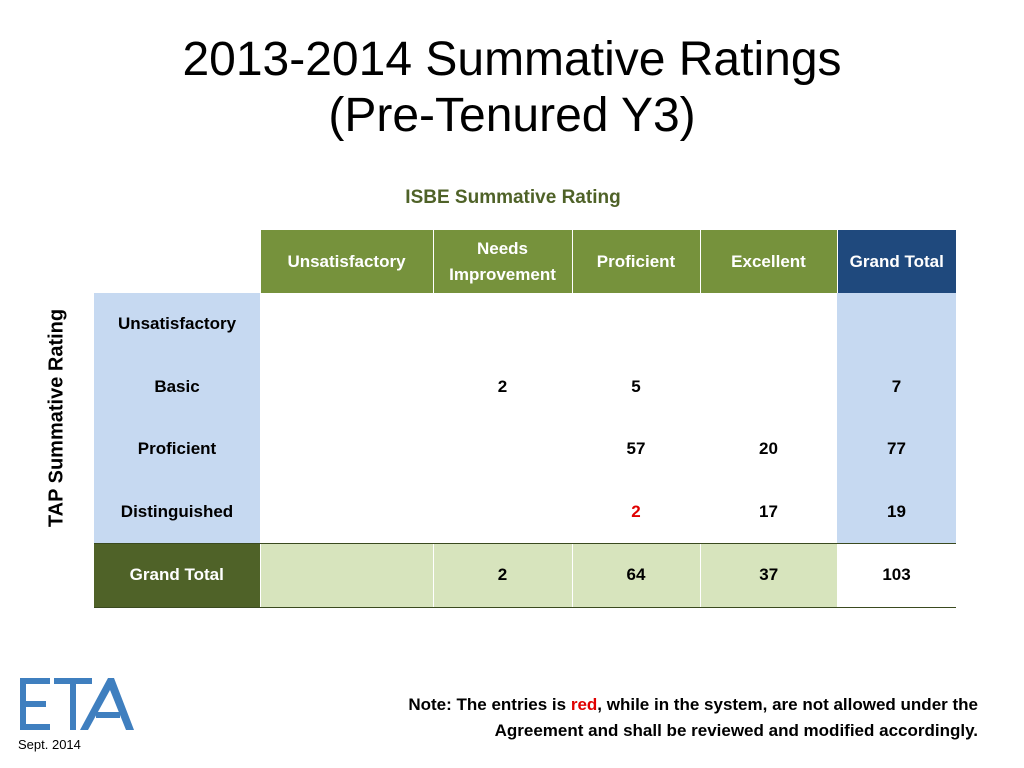 The width and height of the screenshot is (1024, 768). What do you see at coordinates (49, 744) in the screenshot?
I see `footer-date: Sept. 2014` at bounding box center [49, 744].